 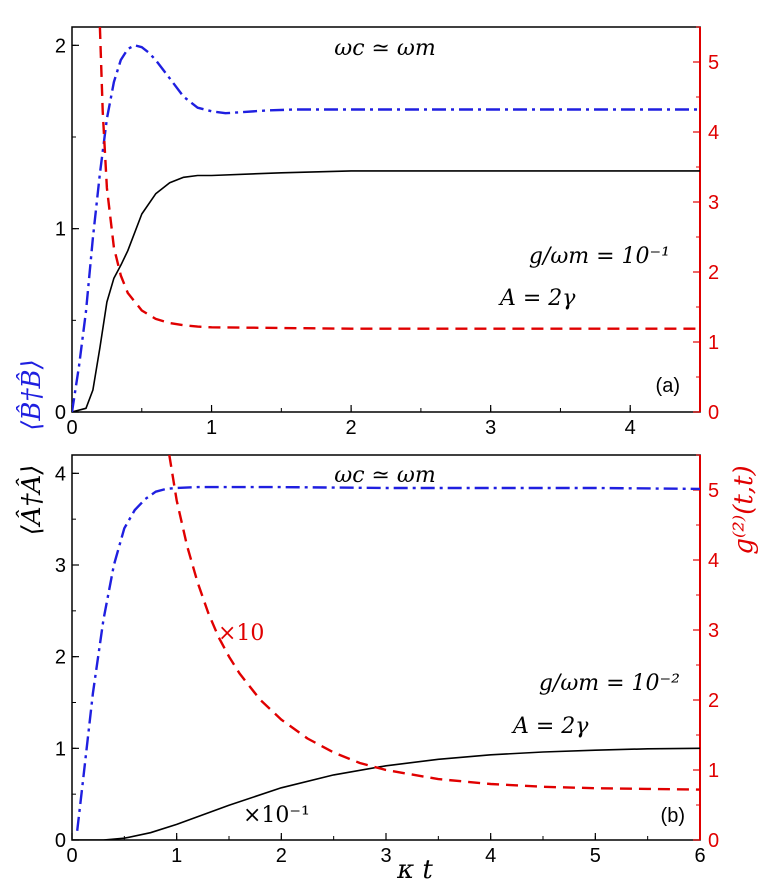 I want to click on panel-a-resonance-label: ωc ≃ ωm, so click(x=384, y=48).